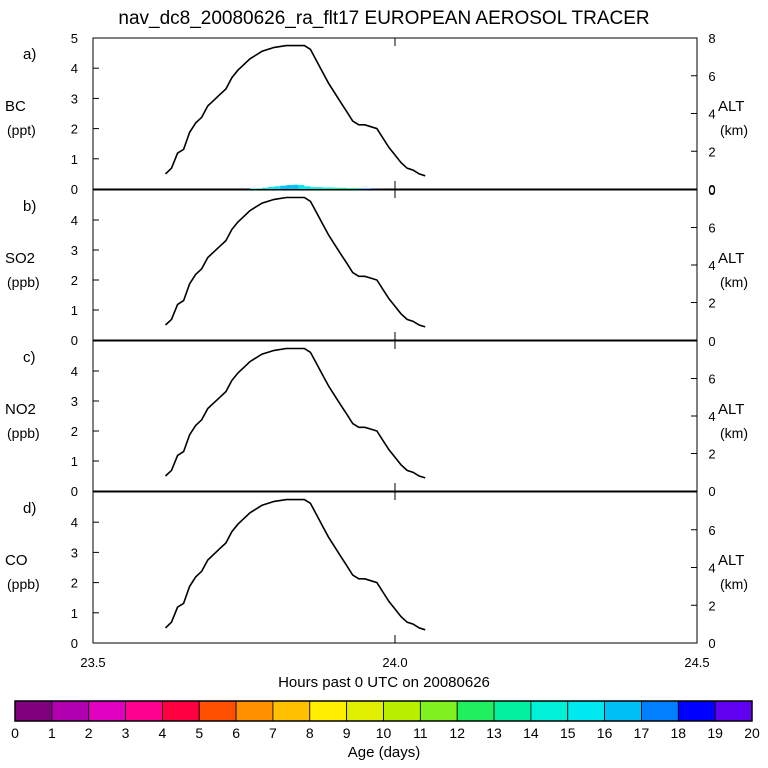 This screenshot has width=768, height=768. I want to click on colorbar-tick-label: 15, so click(568, 733).